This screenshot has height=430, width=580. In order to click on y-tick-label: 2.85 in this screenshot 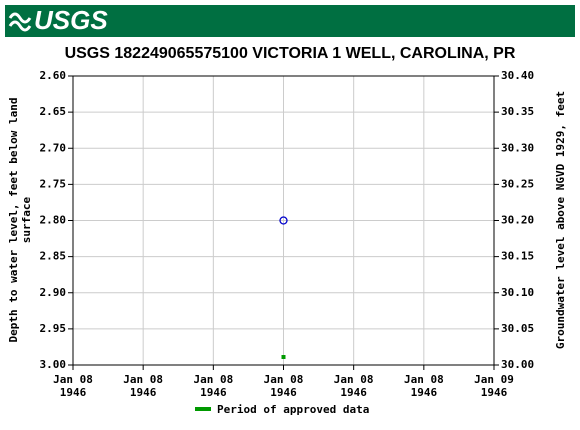, I will do `click(53, 256)`.